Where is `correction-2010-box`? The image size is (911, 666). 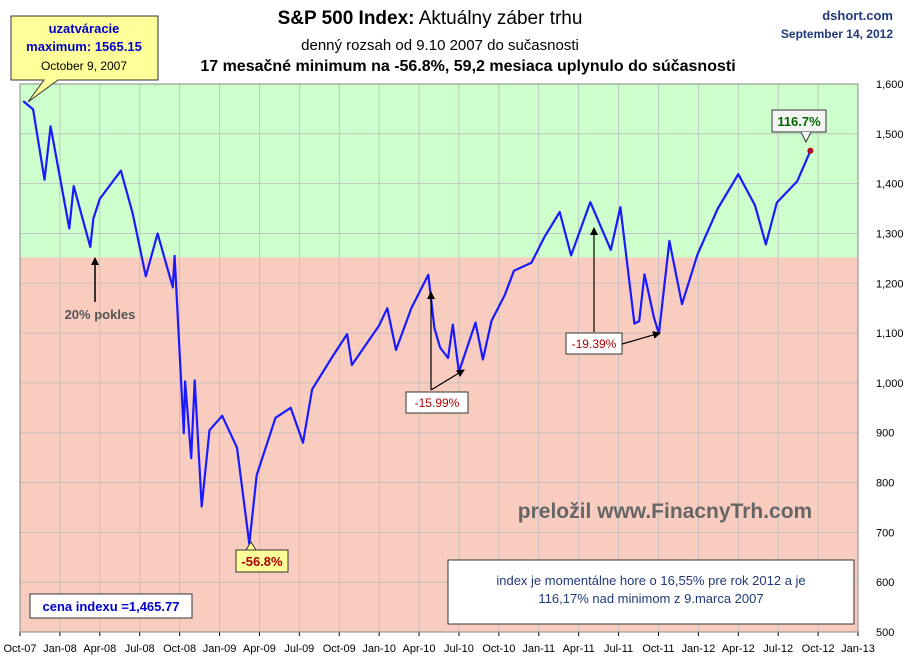
correction-2010-box is located at coordinates (437, 402).